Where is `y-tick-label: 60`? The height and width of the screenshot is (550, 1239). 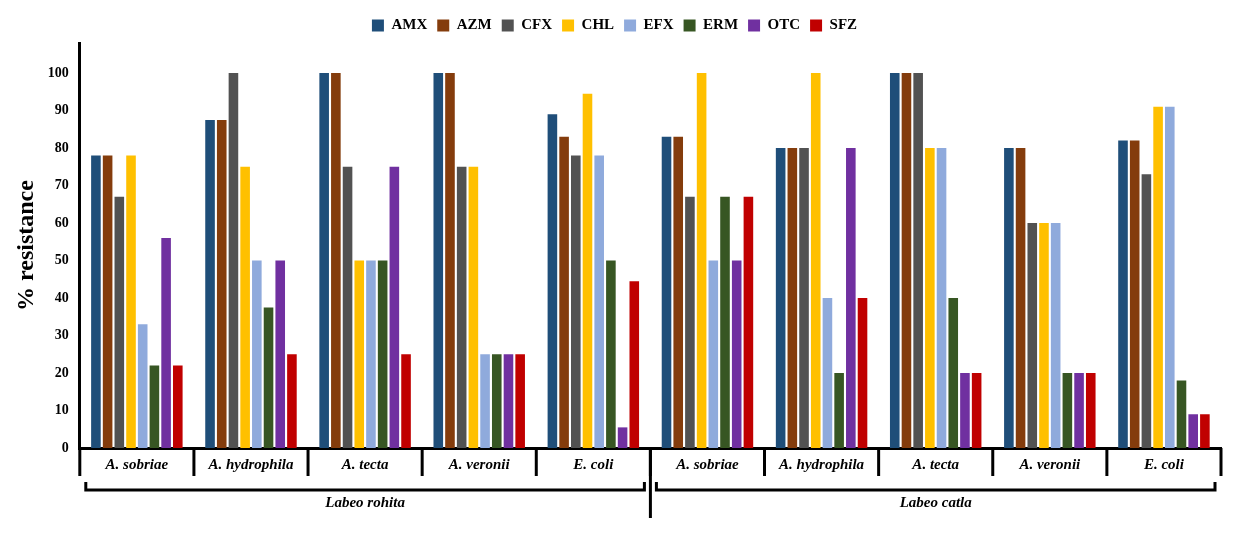
y-tick-label: 60 is located at coordinates (61, 222).